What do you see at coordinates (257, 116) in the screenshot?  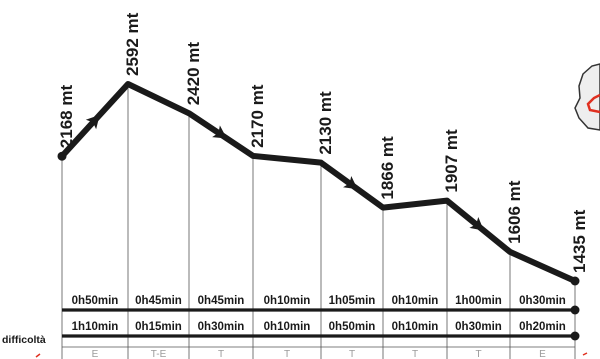 I see `altitude-label-4: 2170 mt` at bounding box center [257, 116].